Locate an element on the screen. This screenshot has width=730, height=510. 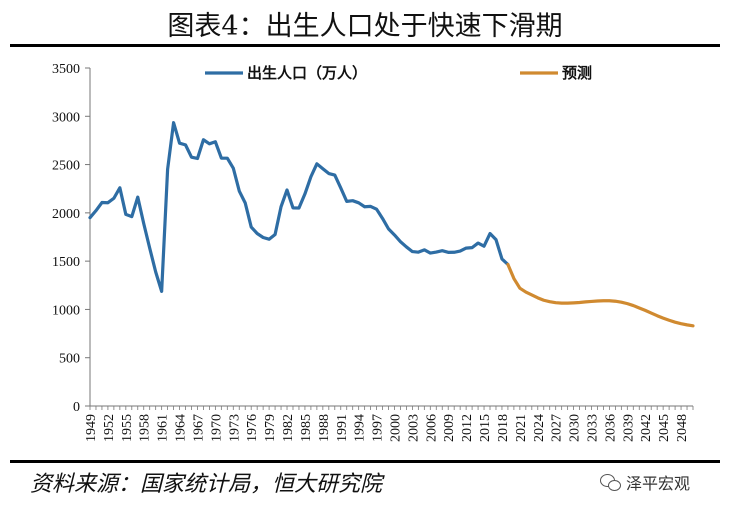
x-tick-label: 2015 is located at coordinates (485, 428).